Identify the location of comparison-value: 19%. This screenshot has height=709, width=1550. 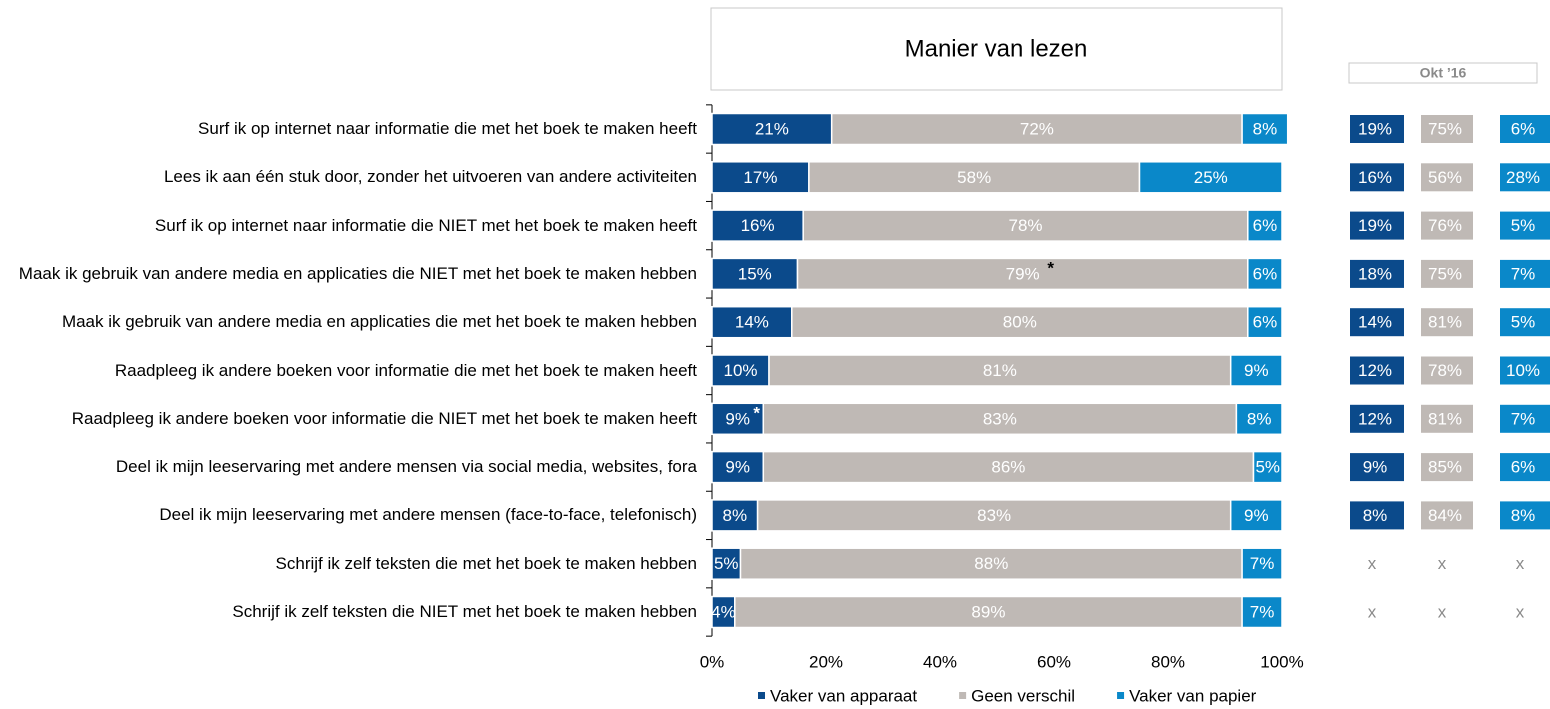
(1375, 225).